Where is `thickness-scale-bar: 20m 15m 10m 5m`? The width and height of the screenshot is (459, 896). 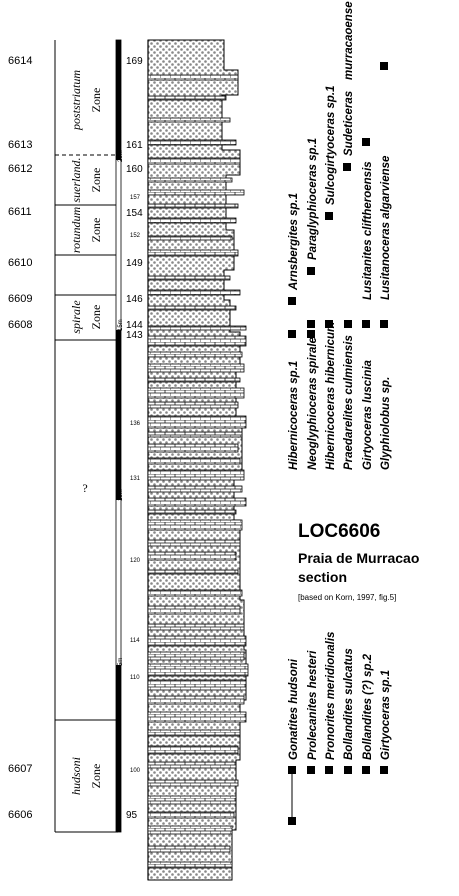
thickness-scale-bar: 20m 15m 10m 5m is located at coordinates (119, 436).